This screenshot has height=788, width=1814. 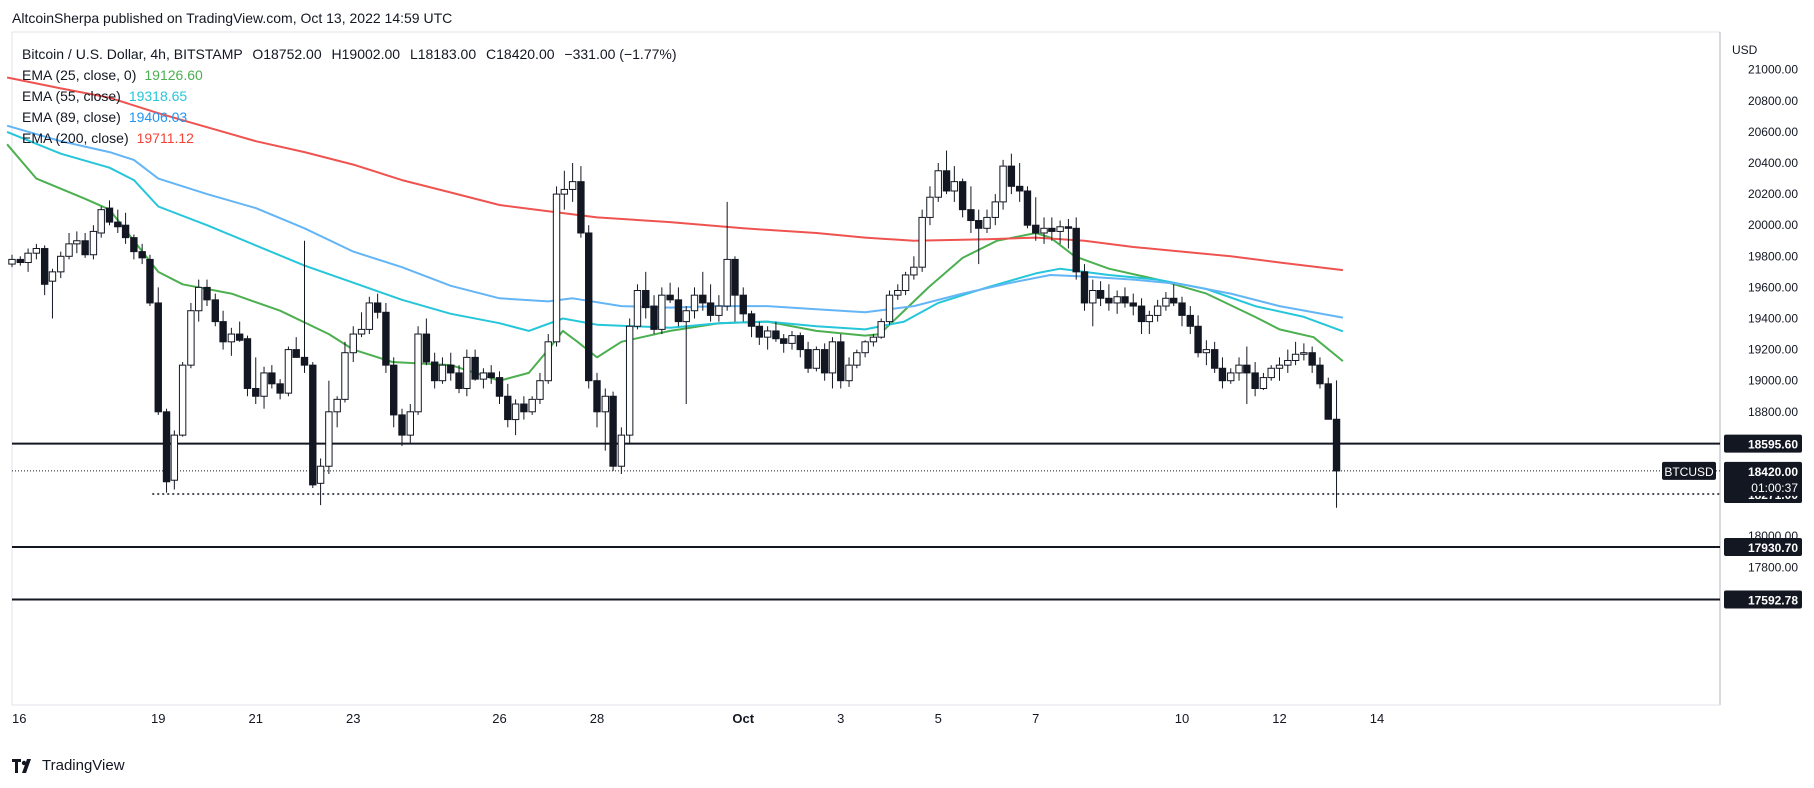 I want to click on level-price-label: 18595.60, so click(x=1763, y=443).